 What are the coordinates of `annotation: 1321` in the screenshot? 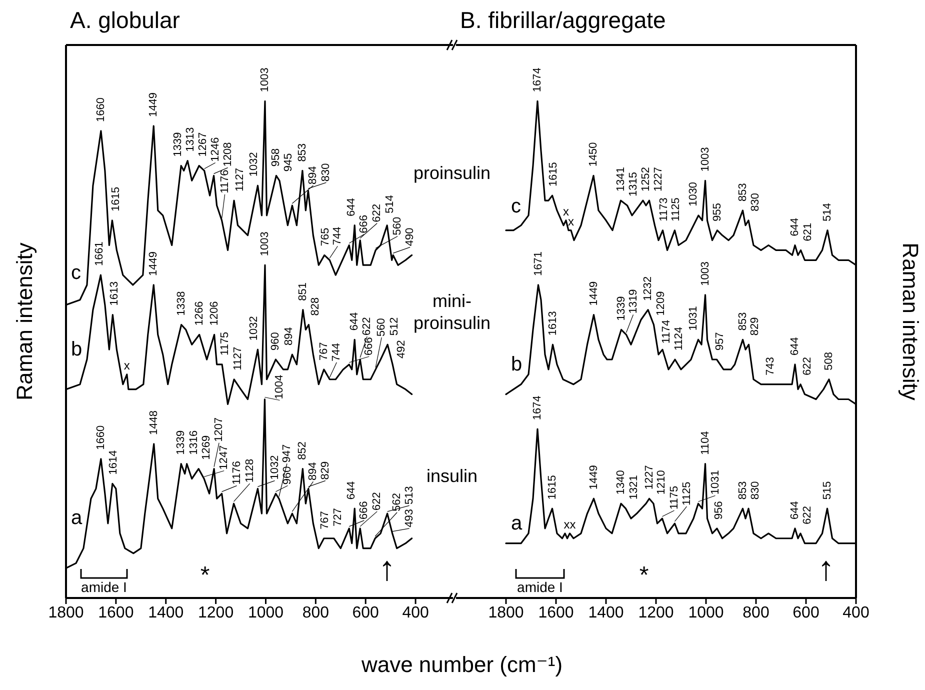 It's located at (634, 487).